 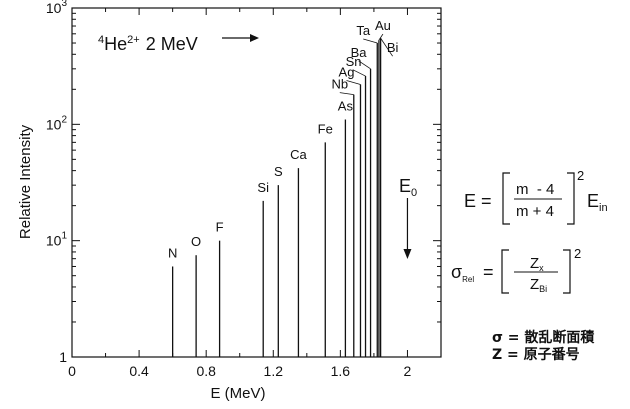 I want to click on svg-text: Ein, so click(x=597, y=202).